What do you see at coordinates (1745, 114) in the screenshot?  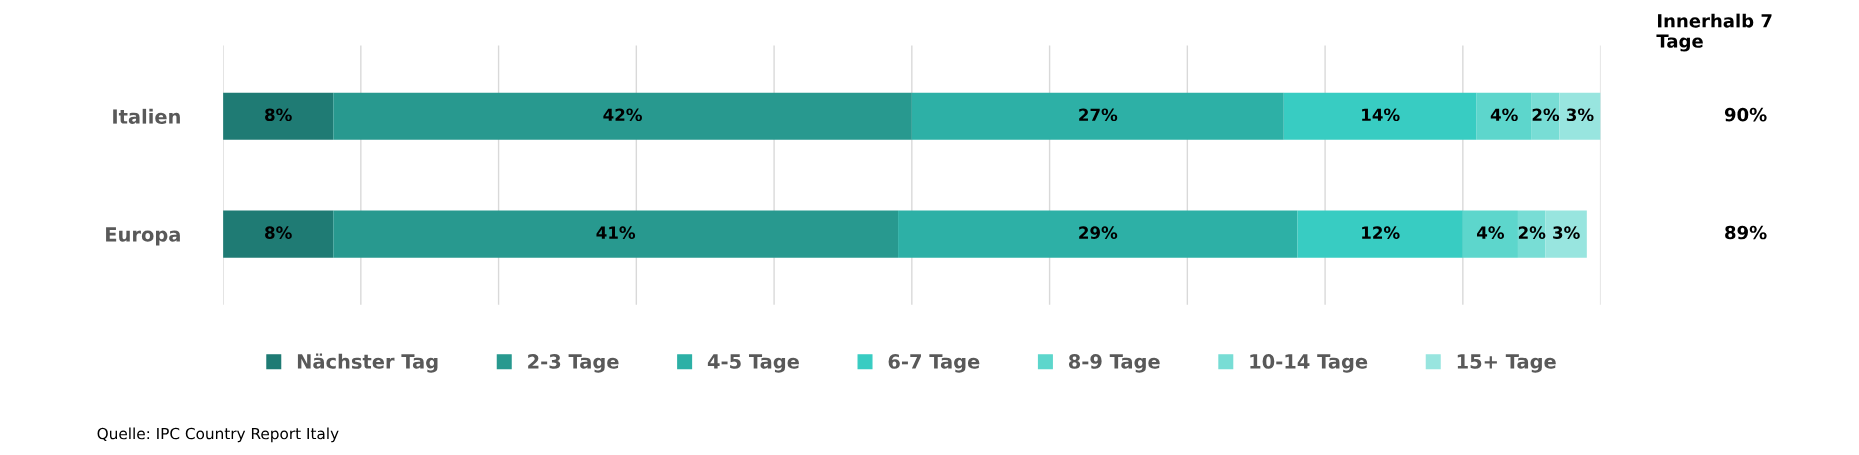 I see `text: 90%` at bounding box center [1745, 114].